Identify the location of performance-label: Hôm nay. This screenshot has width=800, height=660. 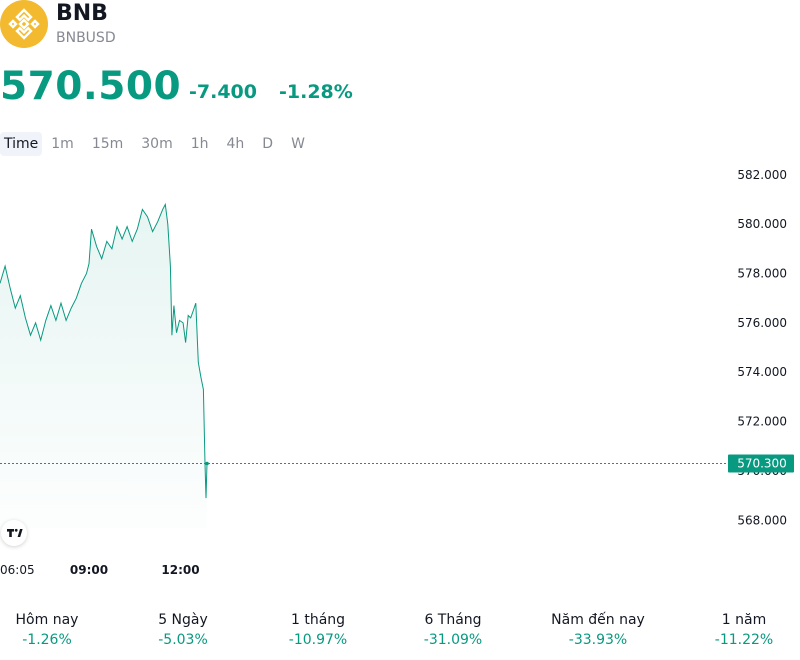
(47, 620).